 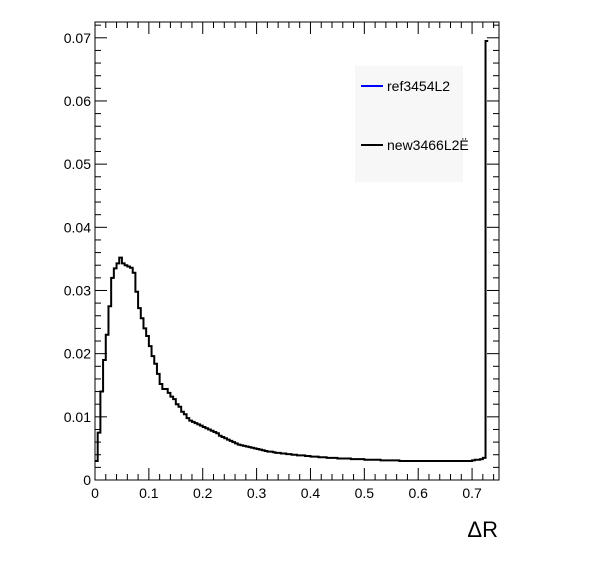 I want to click on x-tick-label: 0.1, so click(x=149, y=493).